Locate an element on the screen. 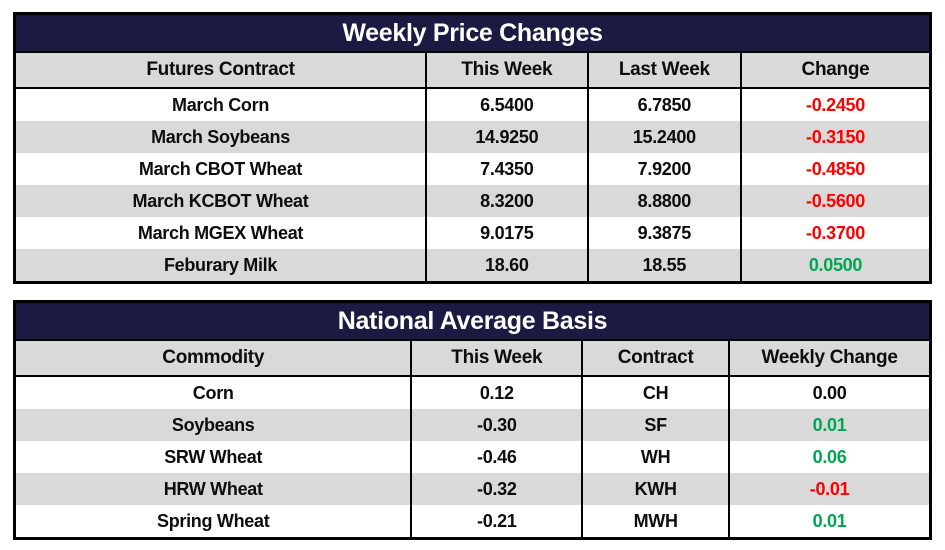  value-cell: 8.8800 is located at coordinates (663, 201).